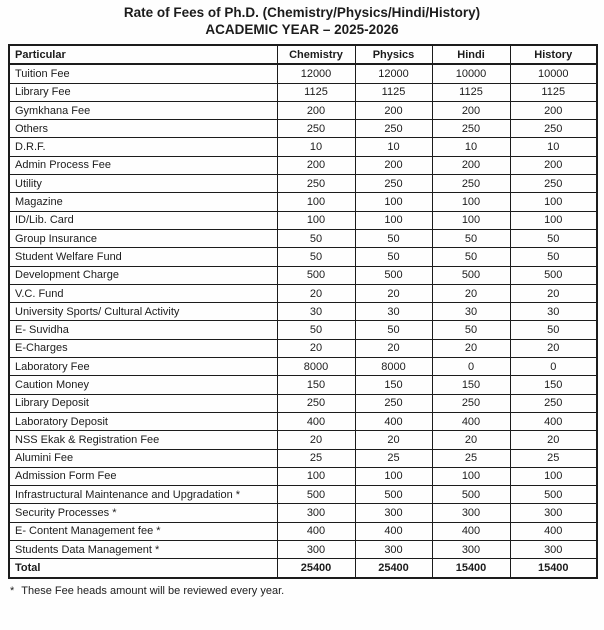 This screenshot has height=630, width=604. What do you see at coordinates (143, 367) in the screenshot?
I see `row-particular: Laboratory Fee` at bounding box center [143, 367].